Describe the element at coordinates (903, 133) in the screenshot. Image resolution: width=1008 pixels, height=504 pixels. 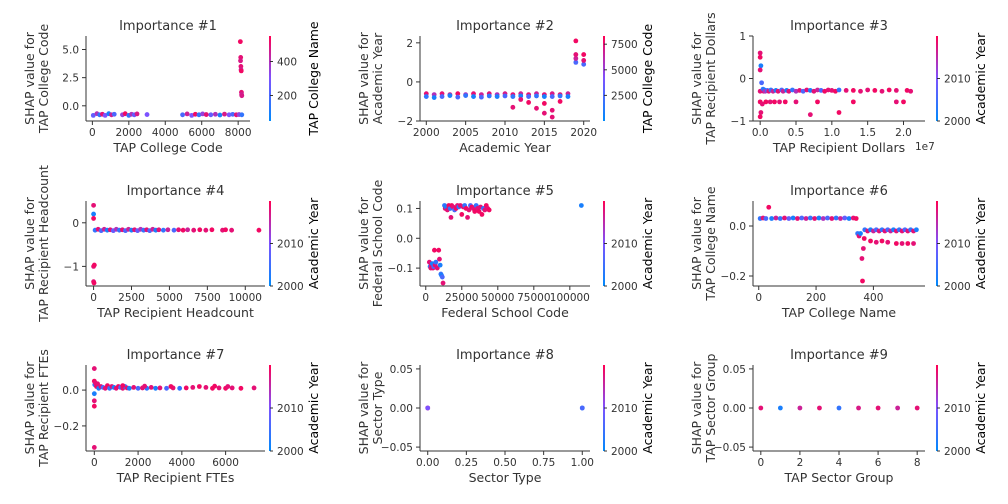
I see `x-tick-label: 2.0` at that location.